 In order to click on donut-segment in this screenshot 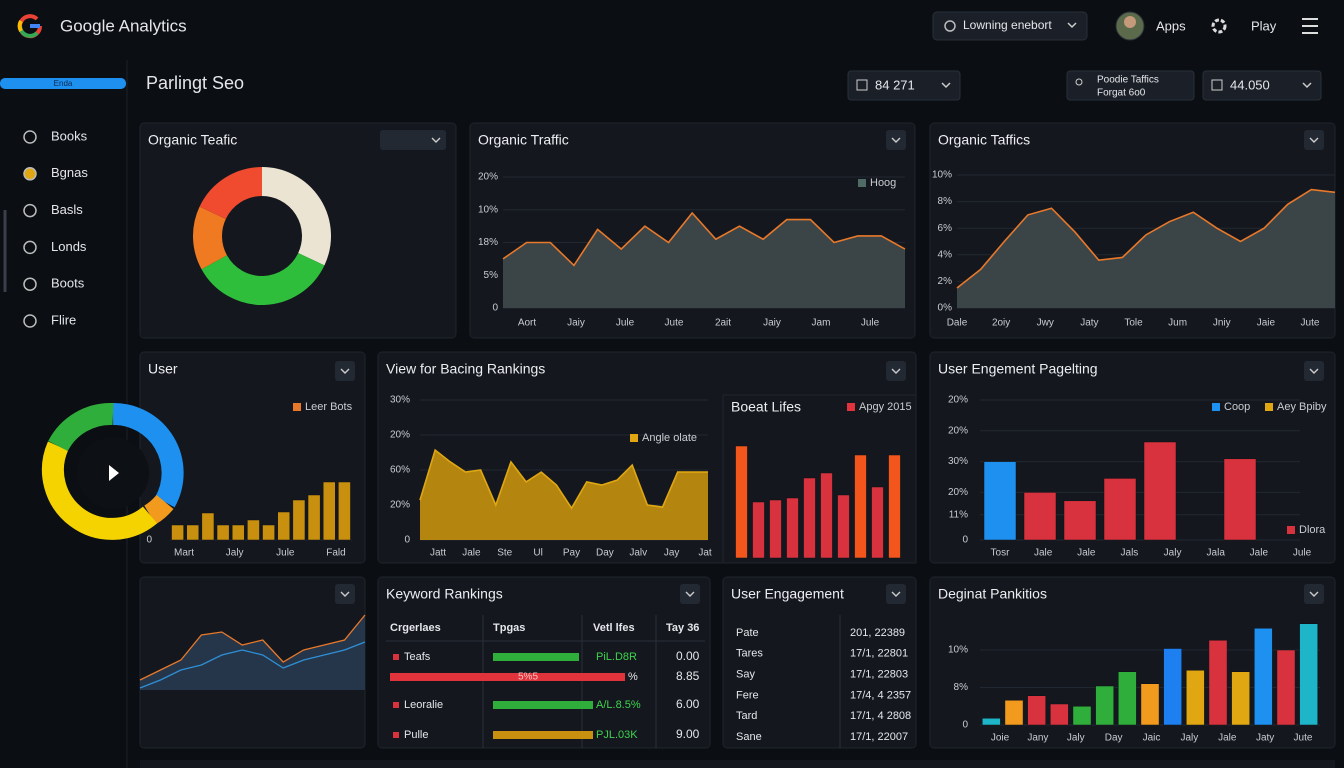, I will do `click(263, 278)`.